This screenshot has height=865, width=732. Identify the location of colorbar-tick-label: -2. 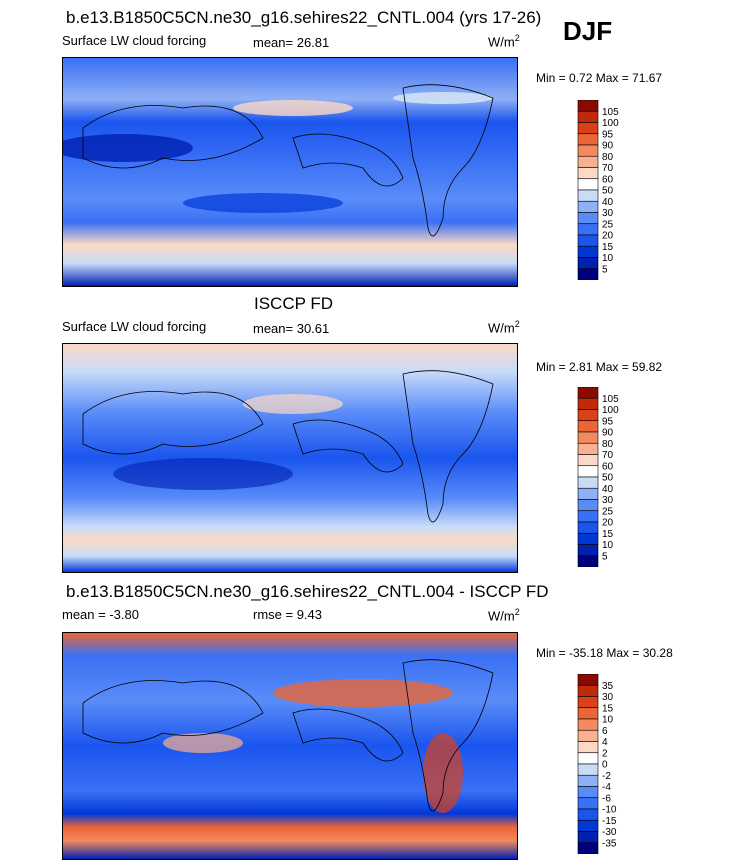
(606, 776).